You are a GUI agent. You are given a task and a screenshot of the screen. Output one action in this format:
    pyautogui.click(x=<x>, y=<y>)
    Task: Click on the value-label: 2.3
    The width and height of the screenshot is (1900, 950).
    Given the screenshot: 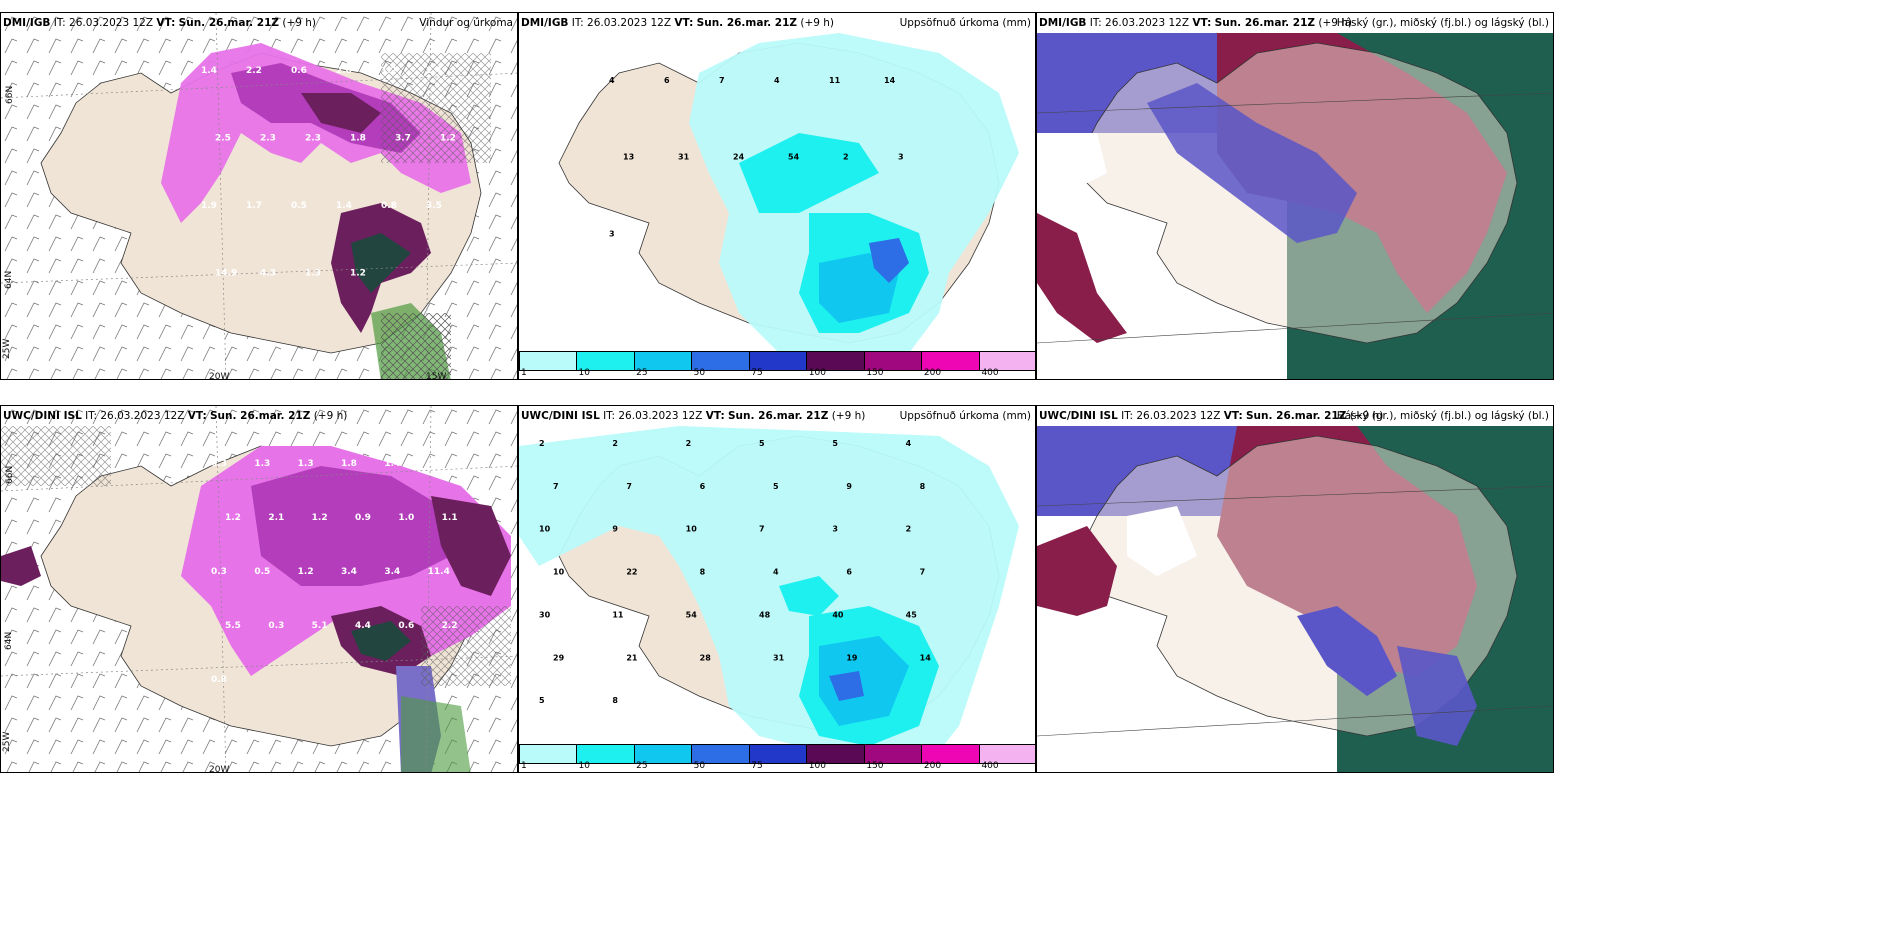 What is the action you would take?
    pyautogui.click(x=313, y=139)
    